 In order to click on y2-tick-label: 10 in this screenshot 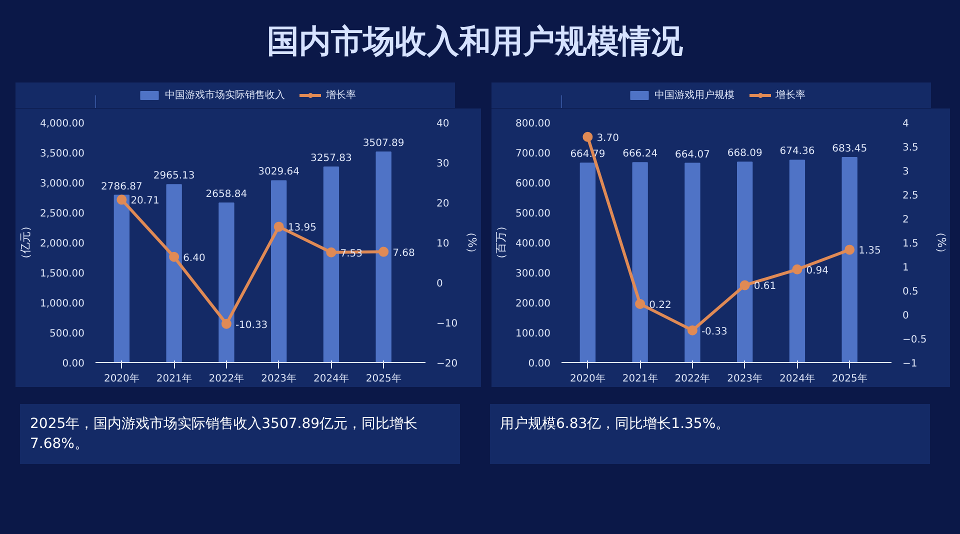, I will do `click(443, 244)`.